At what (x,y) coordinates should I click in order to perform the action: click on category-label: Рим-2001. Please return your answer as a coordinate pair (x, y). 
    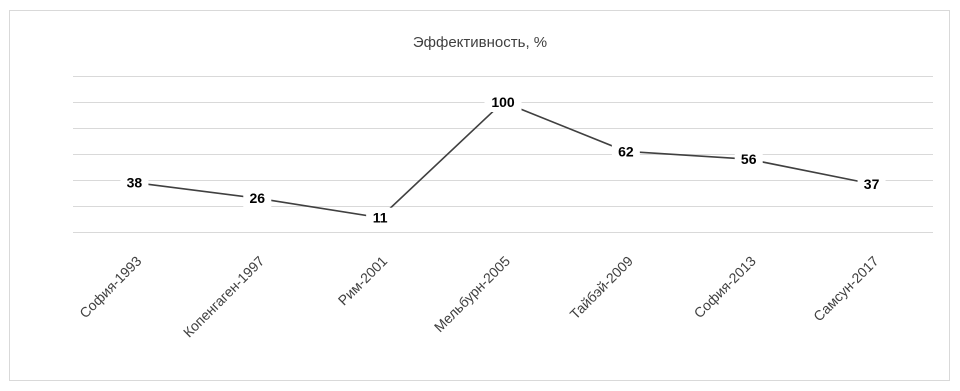
    Looking at the image, I should click on (363, 281).